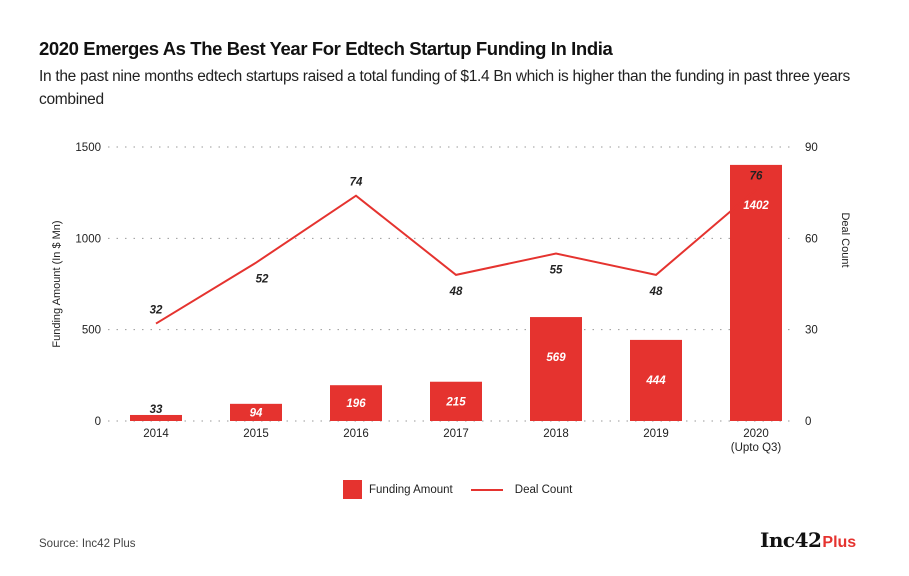  I want to click on bar-value-label: 569, so click(556, 358).